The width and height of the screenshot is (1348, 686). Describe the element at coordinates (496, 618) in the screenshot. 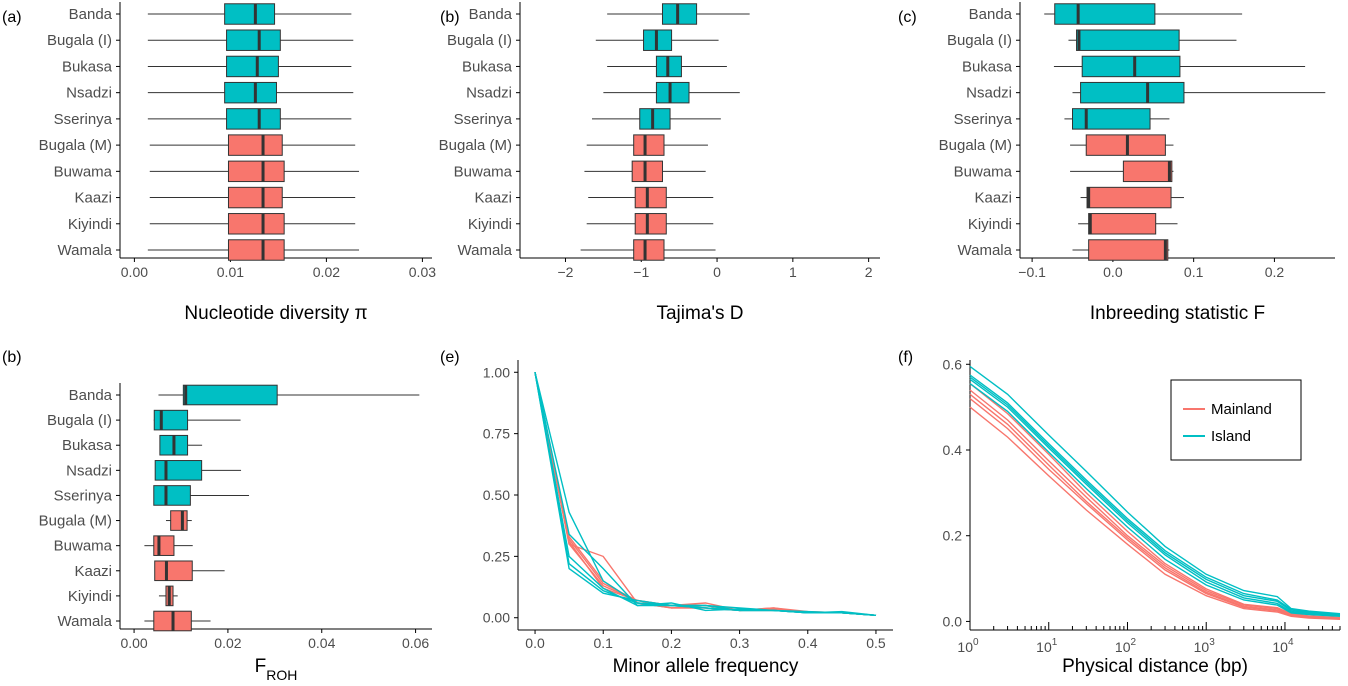

I see `y-tick-label: 0.00` at that location.